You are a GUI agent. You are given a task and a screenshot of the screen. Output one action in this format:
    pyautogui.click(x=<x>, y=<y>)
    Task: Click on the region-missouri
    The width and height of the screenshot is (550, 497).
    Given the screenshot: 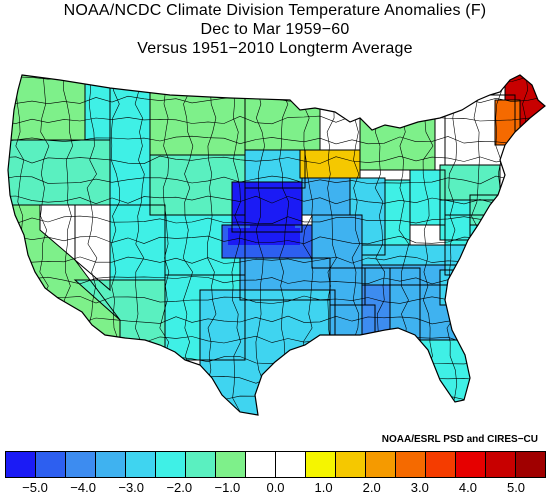 What is the action you would take?
    pyautogui.click(x=337, y=241)
    